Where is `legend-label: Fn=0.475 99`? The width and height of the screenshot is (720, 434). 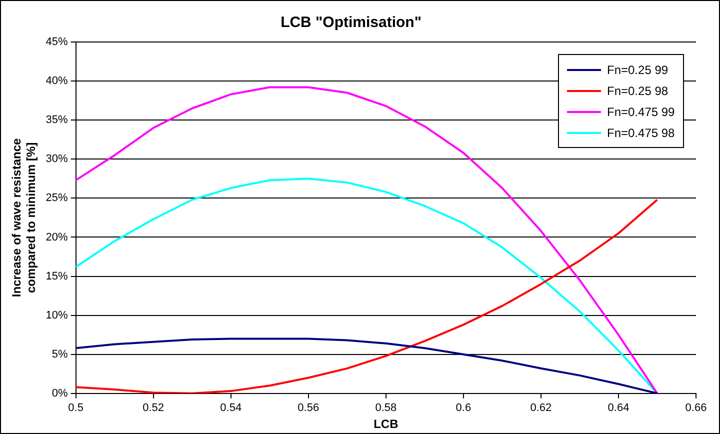 legend-label: Fn=0.475 99 is located at coordinates (641, 111).